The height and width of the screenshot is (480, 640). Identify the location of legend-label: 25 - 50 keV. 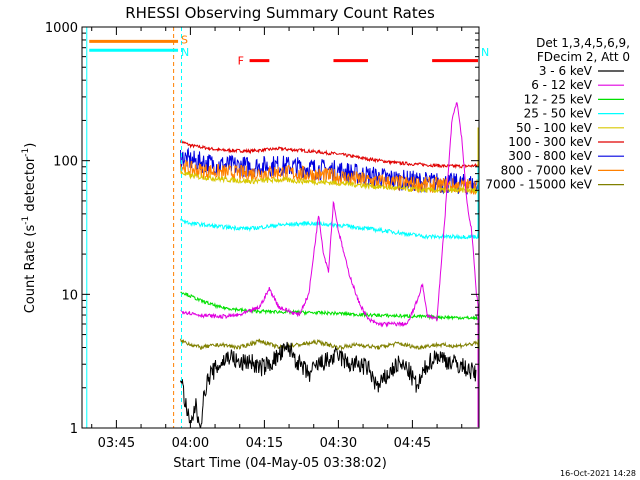
(558, 114).